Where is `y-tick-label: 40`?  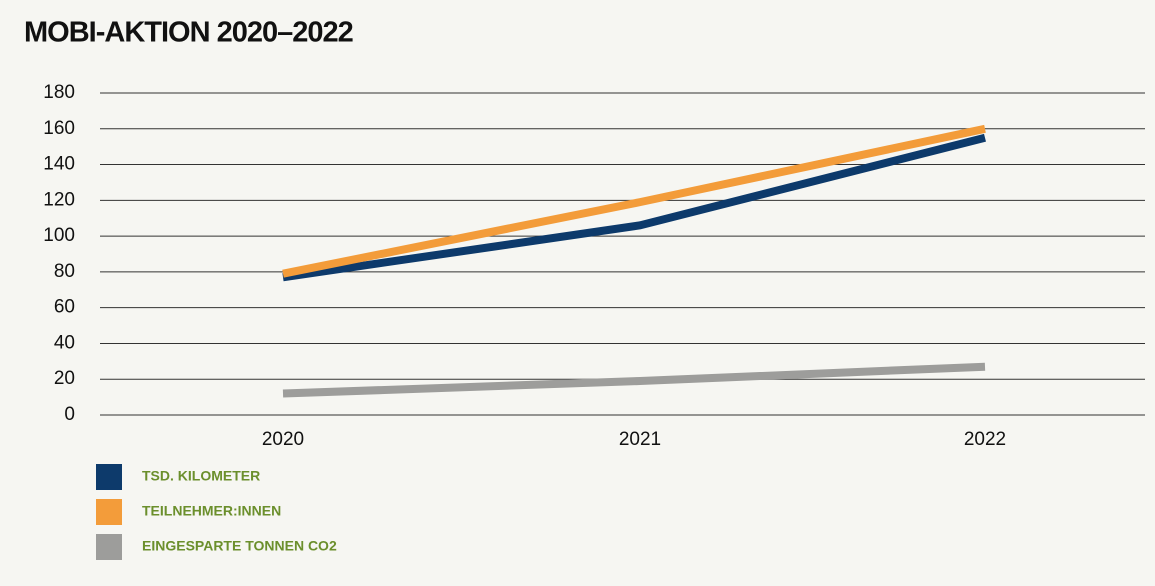 y-tick-label: 40 is located at coordinates (64, 342).